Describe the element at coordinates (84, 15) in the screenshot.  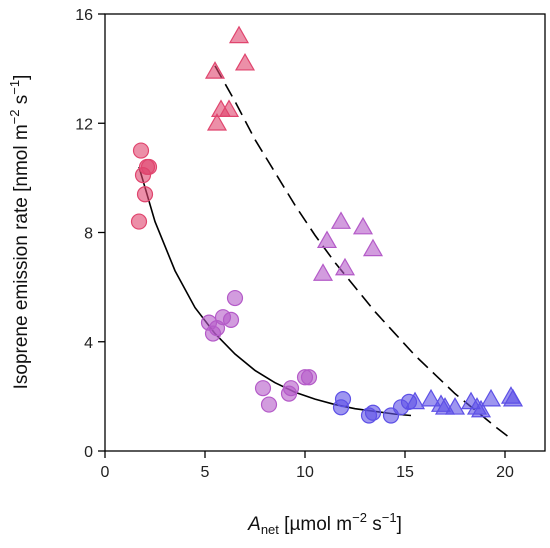
I see `y-tick-label: 16` at that location.